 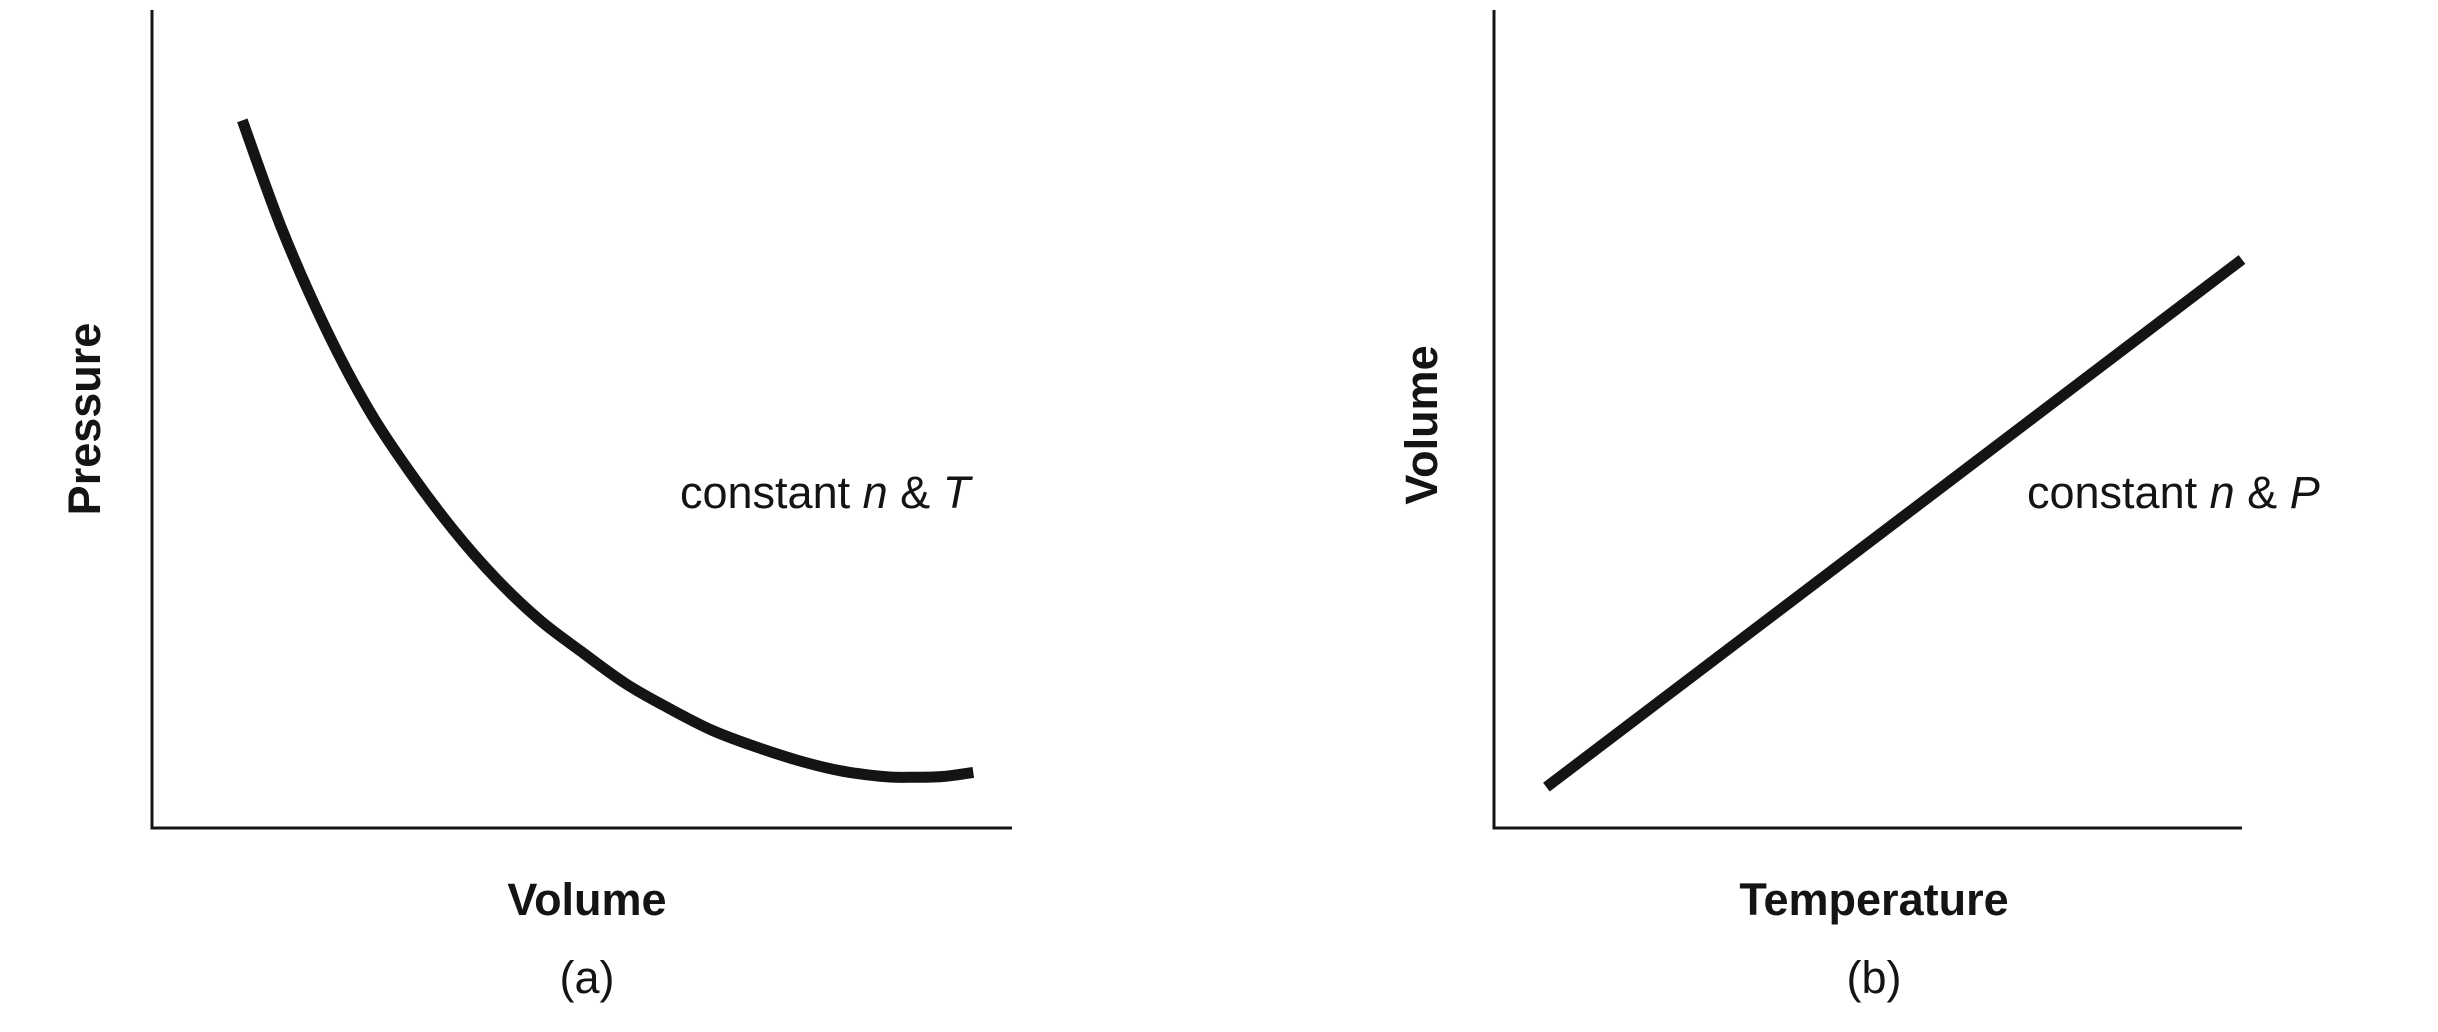 What do you see at coordinates (84, 419) in the screenshot?
I see `panel-a-y-axis-title: Pressure` at bounding box center [84, 419].